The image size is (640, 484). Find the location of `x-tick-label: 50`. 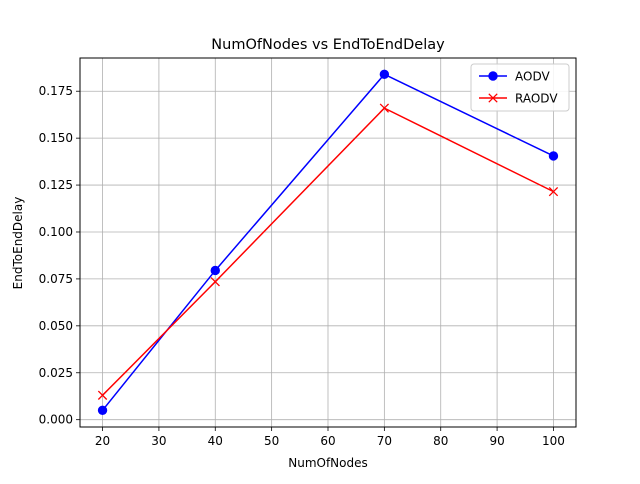

x-tick-label: 50 is located at coordinates (271, 441).